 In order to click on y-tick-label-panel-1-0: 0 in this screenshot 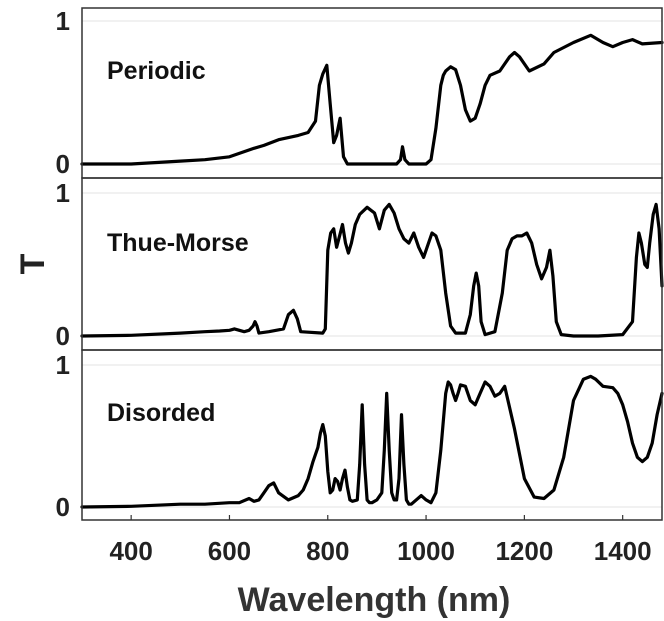, I will do `click(63, 164)`.